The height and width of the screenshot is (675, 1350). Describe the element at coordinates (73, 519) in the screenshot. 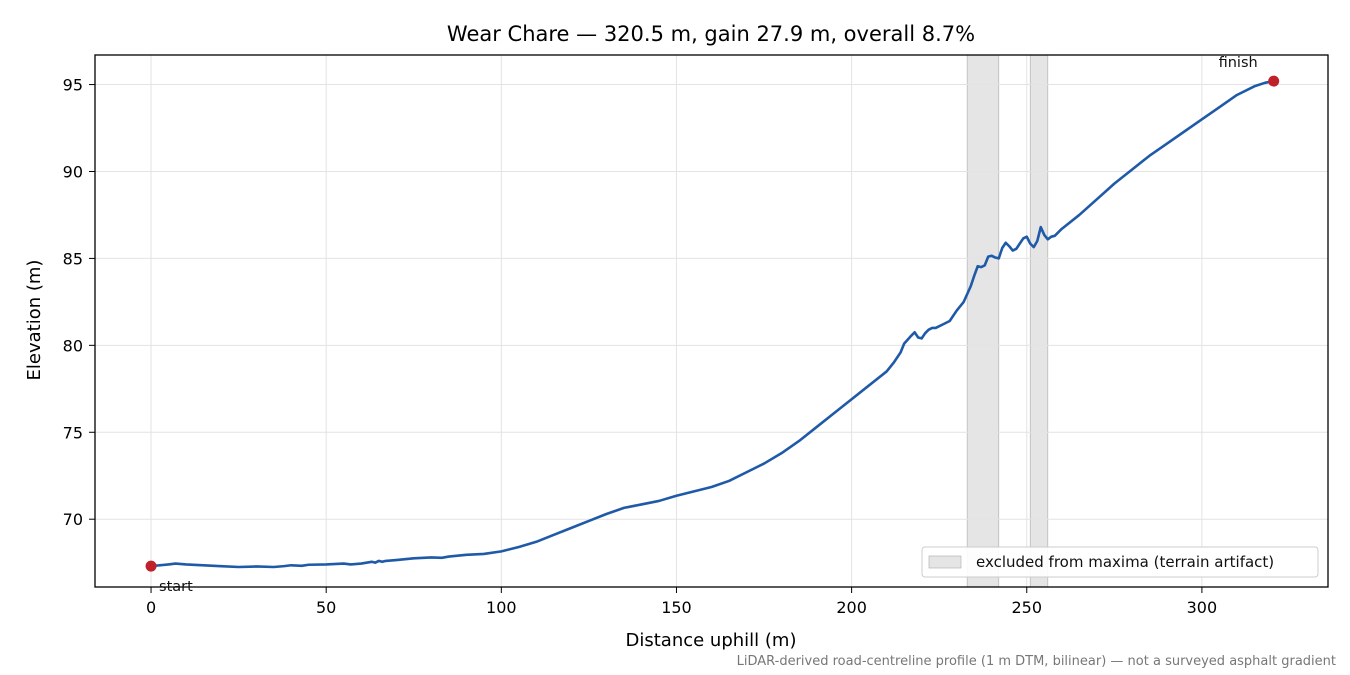

I see `y-tick-label: 70` at that location.